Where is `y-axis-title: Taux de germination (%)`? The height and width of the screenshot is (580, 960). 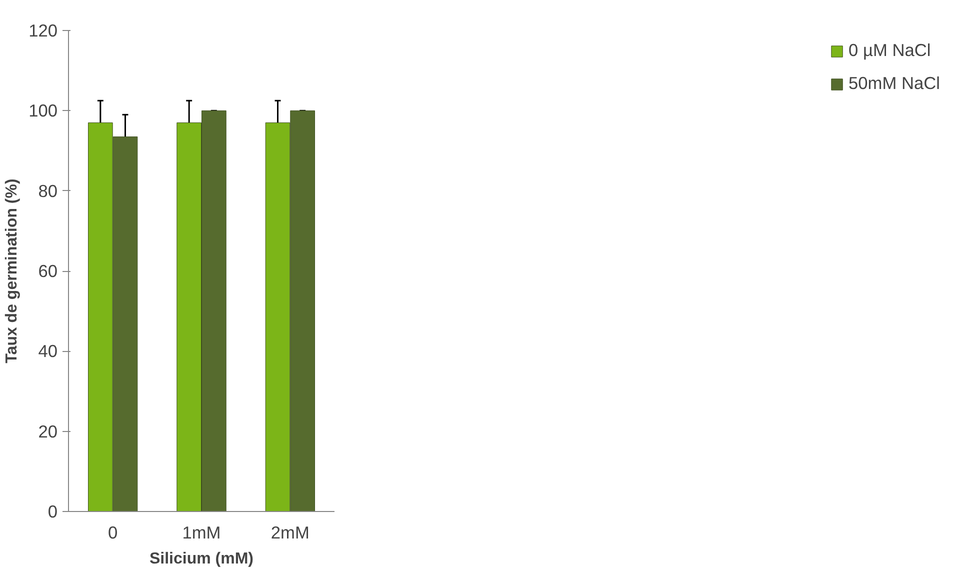
y-axis-title: Taux de germination (%) is located at coordinates (12, 271).